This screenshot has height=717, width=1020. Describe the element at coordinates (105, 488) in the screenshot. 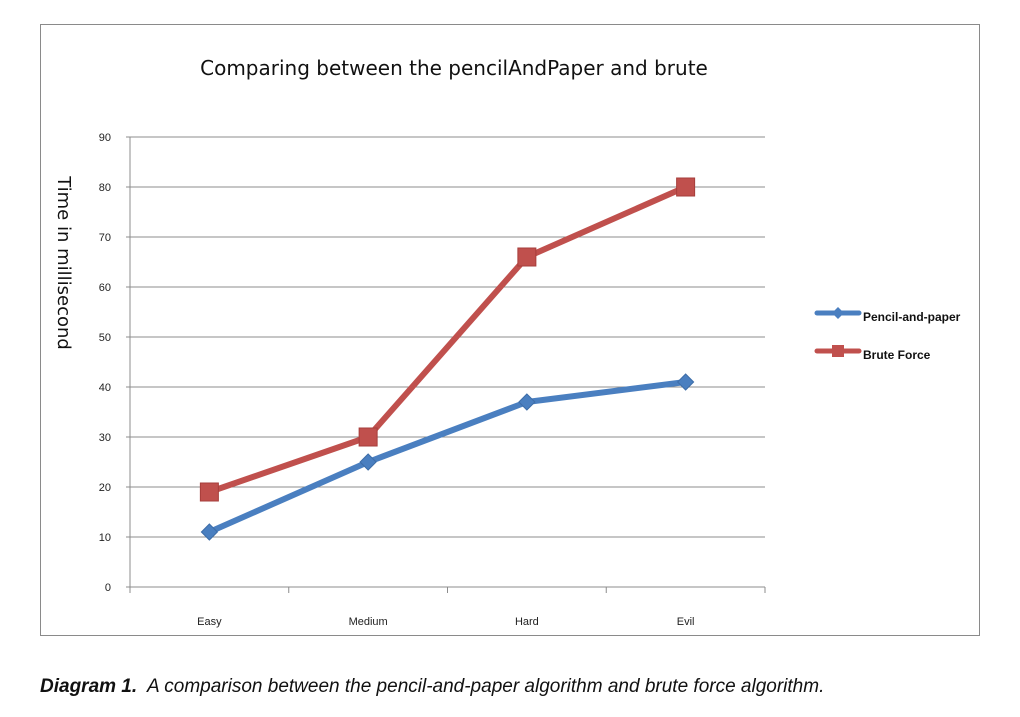

I see `y-tick-label: 20` at that location.